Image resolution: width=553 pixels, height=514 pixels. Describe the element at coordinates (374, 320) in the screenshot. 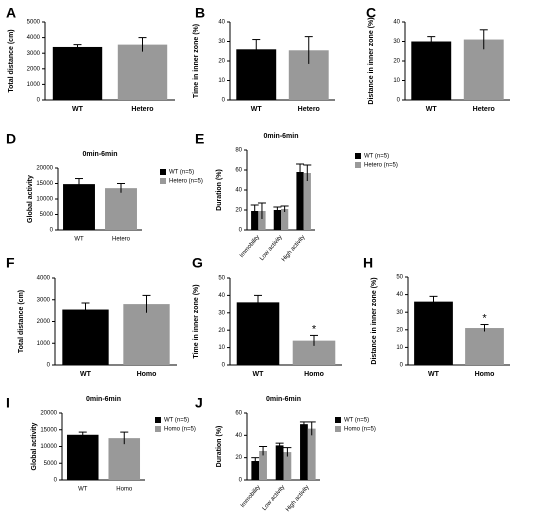

I see `y-axis-label: Distance in inner zone (%)` at that location.